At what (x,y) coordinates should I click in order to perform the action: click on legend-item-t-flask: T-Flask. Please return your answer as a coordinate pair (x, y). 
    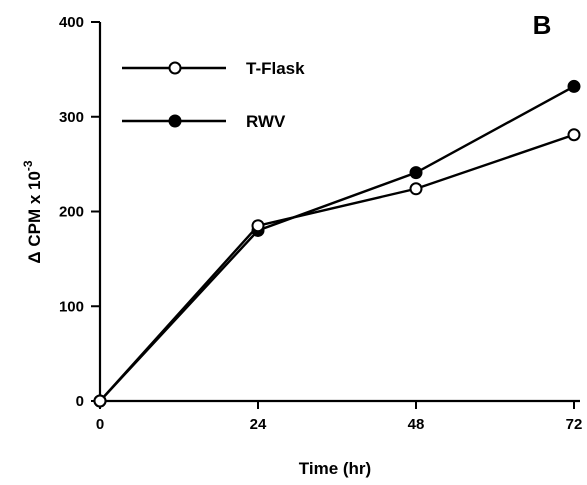
    Looking at the image, I should click on (213, 68).